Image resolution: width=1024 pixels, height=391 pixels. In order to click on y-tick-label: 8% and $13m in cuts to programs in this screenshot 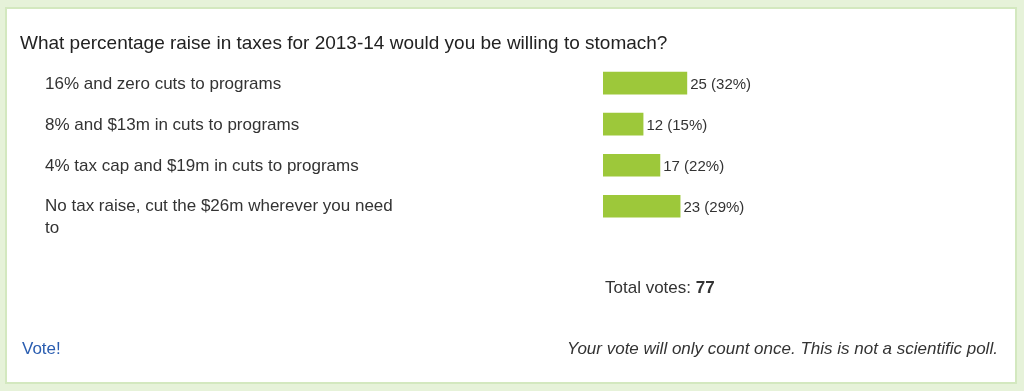, I will do `click(172, 124)`.